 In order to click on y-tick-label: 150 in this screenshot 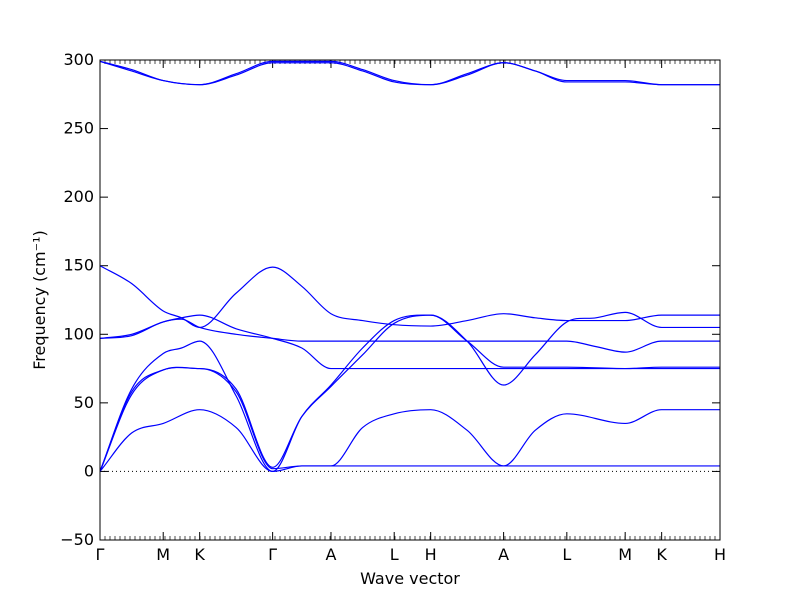, I will do `click(78, 265)`.